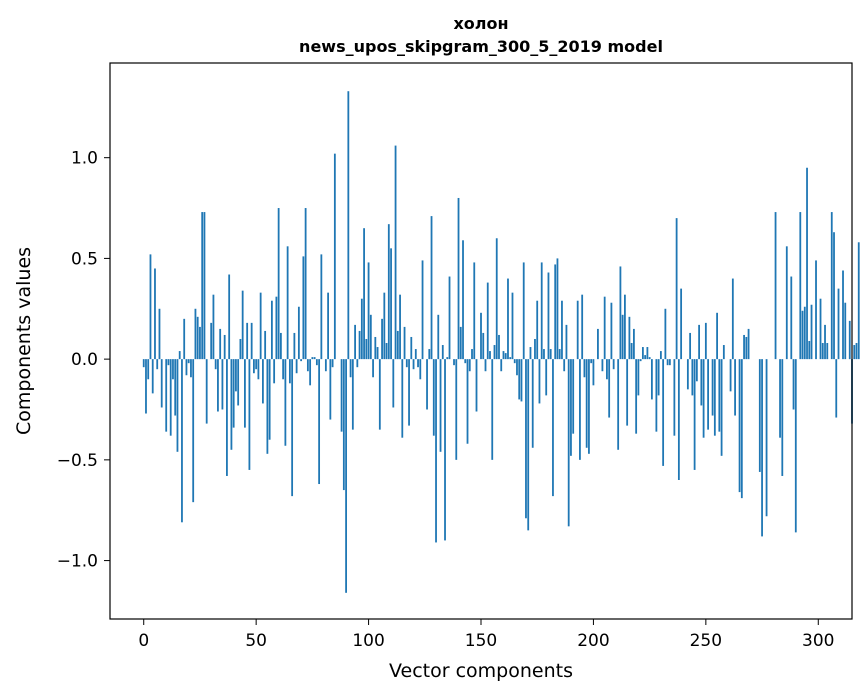 The width and height of the screenshot is (867, 696). I want to click on x-tick-label: 0, so click(143, 641).